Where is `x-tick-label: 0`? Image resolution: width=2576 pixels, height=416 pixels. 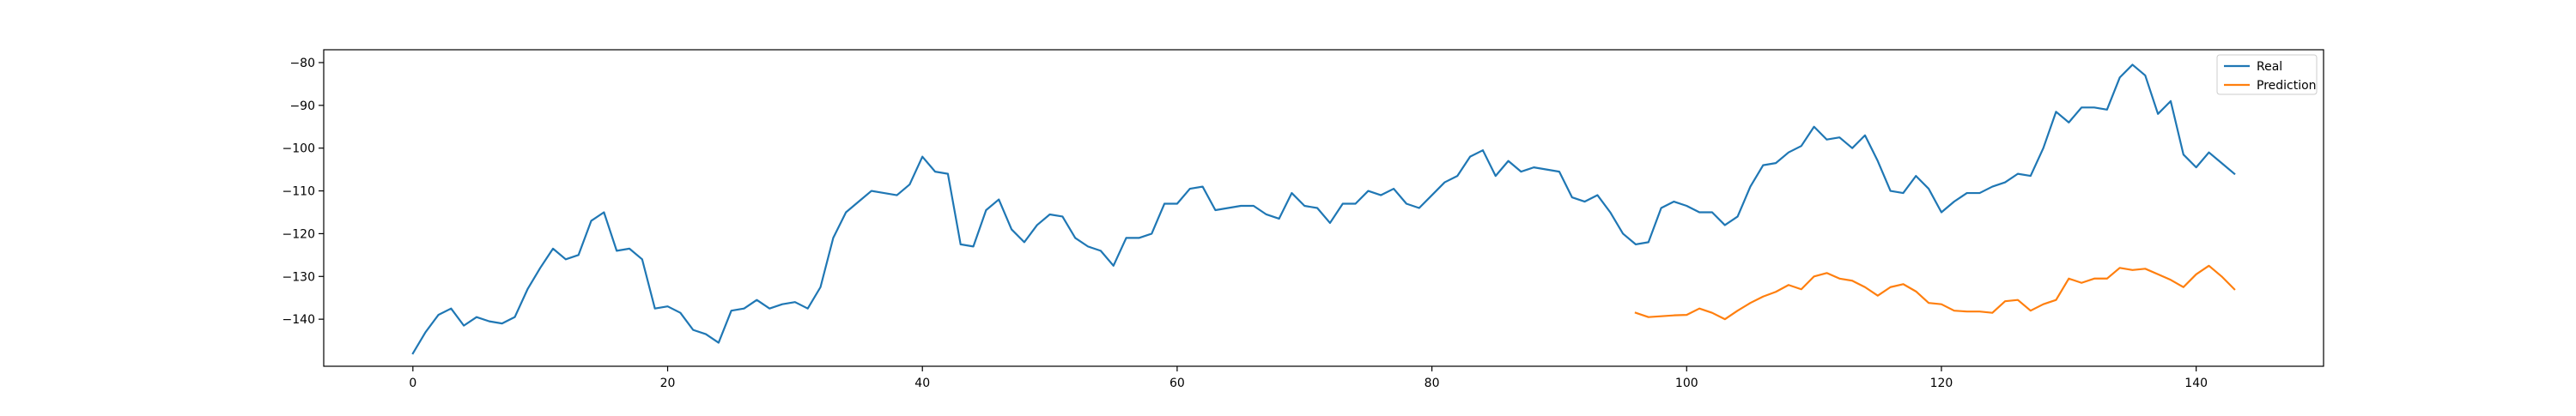
x-tick-label: 0 is located at coordinates (412, 383).